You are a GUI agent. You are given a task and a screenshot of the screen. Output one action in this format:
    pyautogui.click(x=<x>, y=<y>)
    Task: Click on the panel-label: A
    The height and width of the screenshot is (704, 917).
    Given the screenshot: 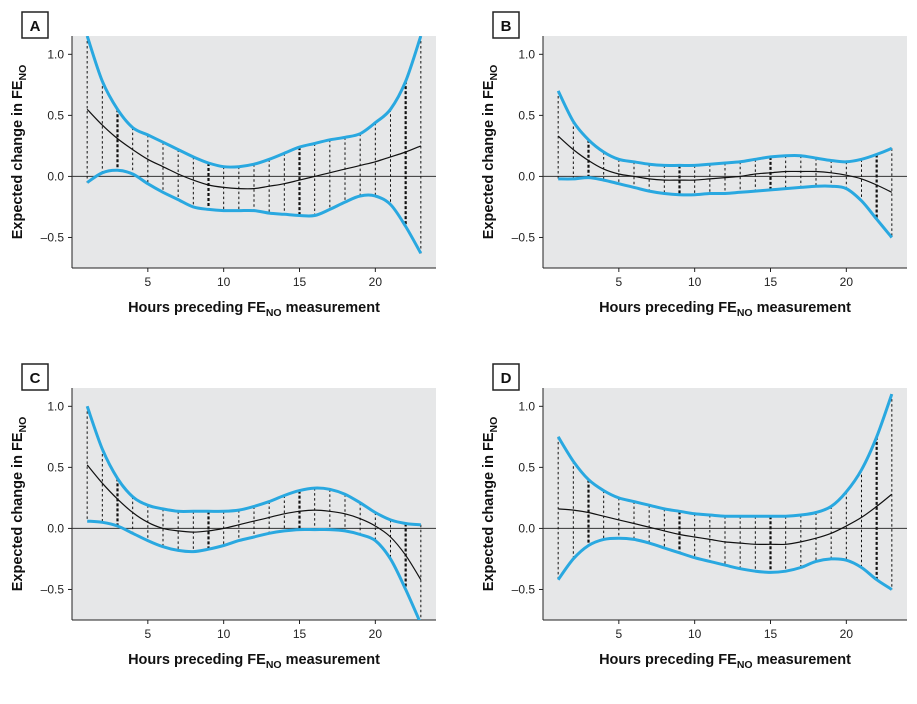 What is the action you would take?
    pyautogui.click(x=35, y=26)
    